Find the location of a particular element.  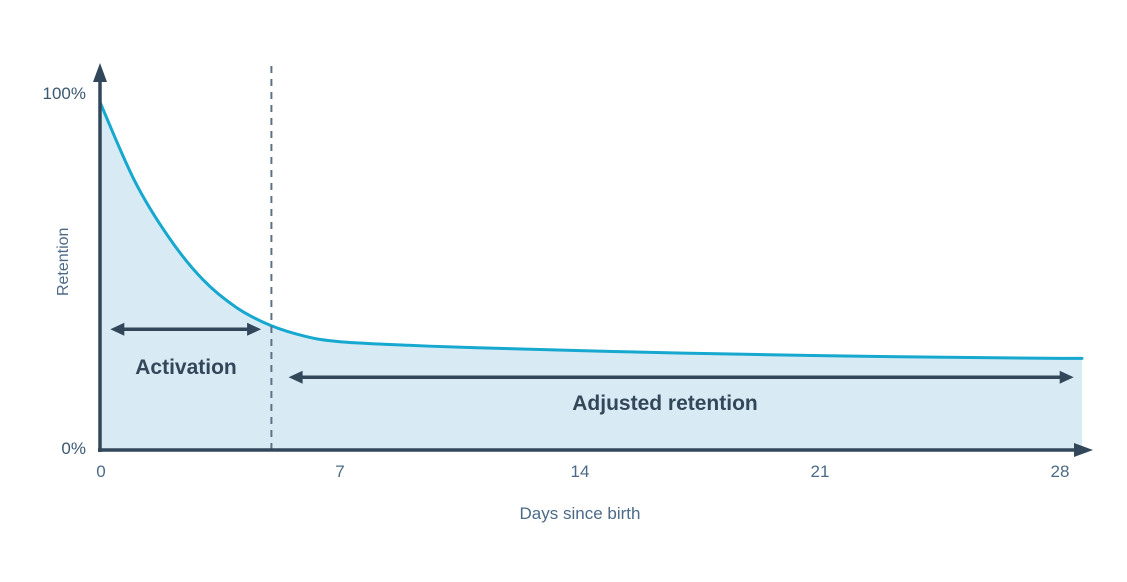

activation-range-arrow-right-head is located at coordinates (254, 329).